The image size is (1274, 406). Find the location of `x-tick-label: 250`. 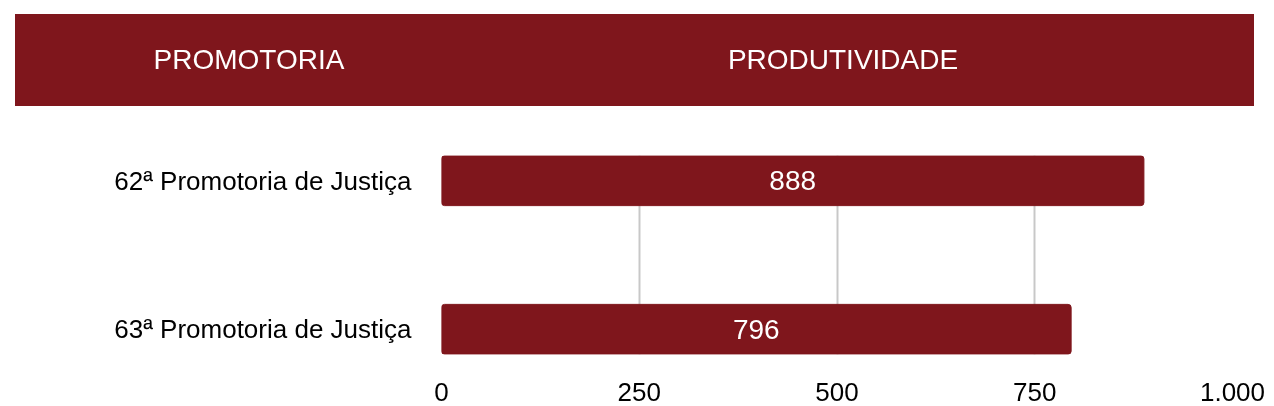

x-tick-label: 250 is located at coordinates (639, 391).